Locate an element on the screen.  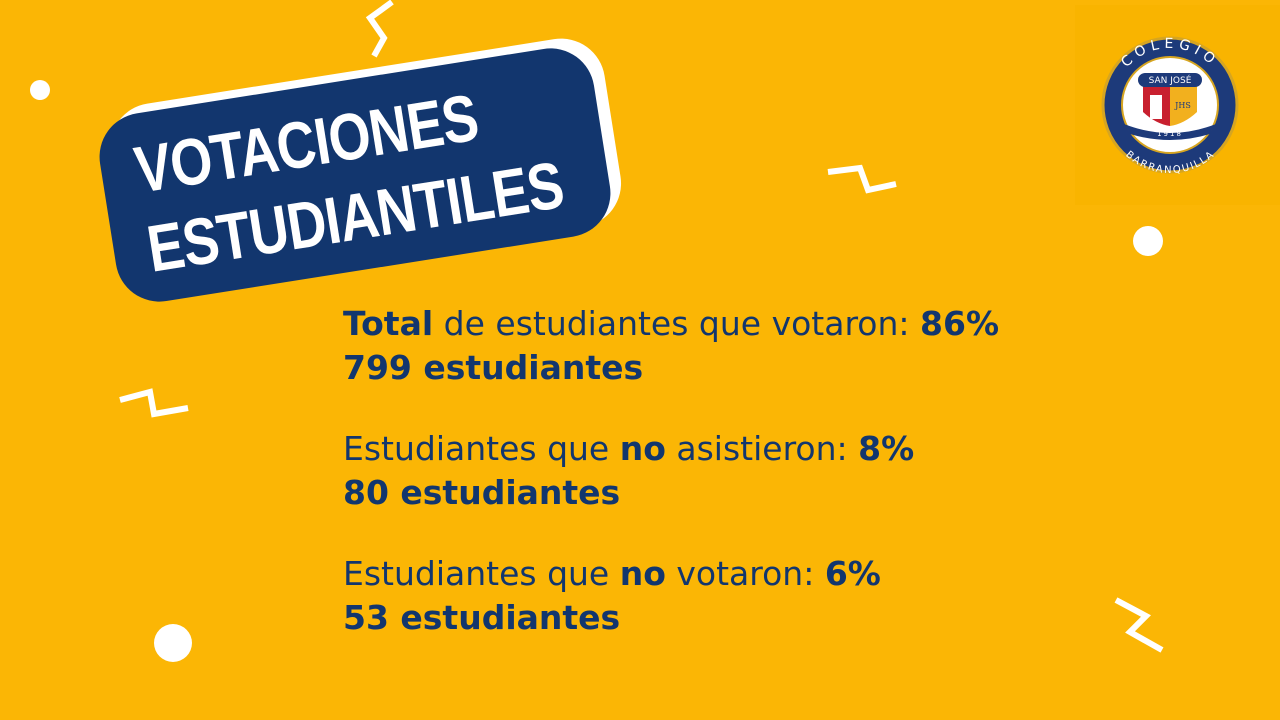
stat-text: votaron: is located at coordinates (745, 573).